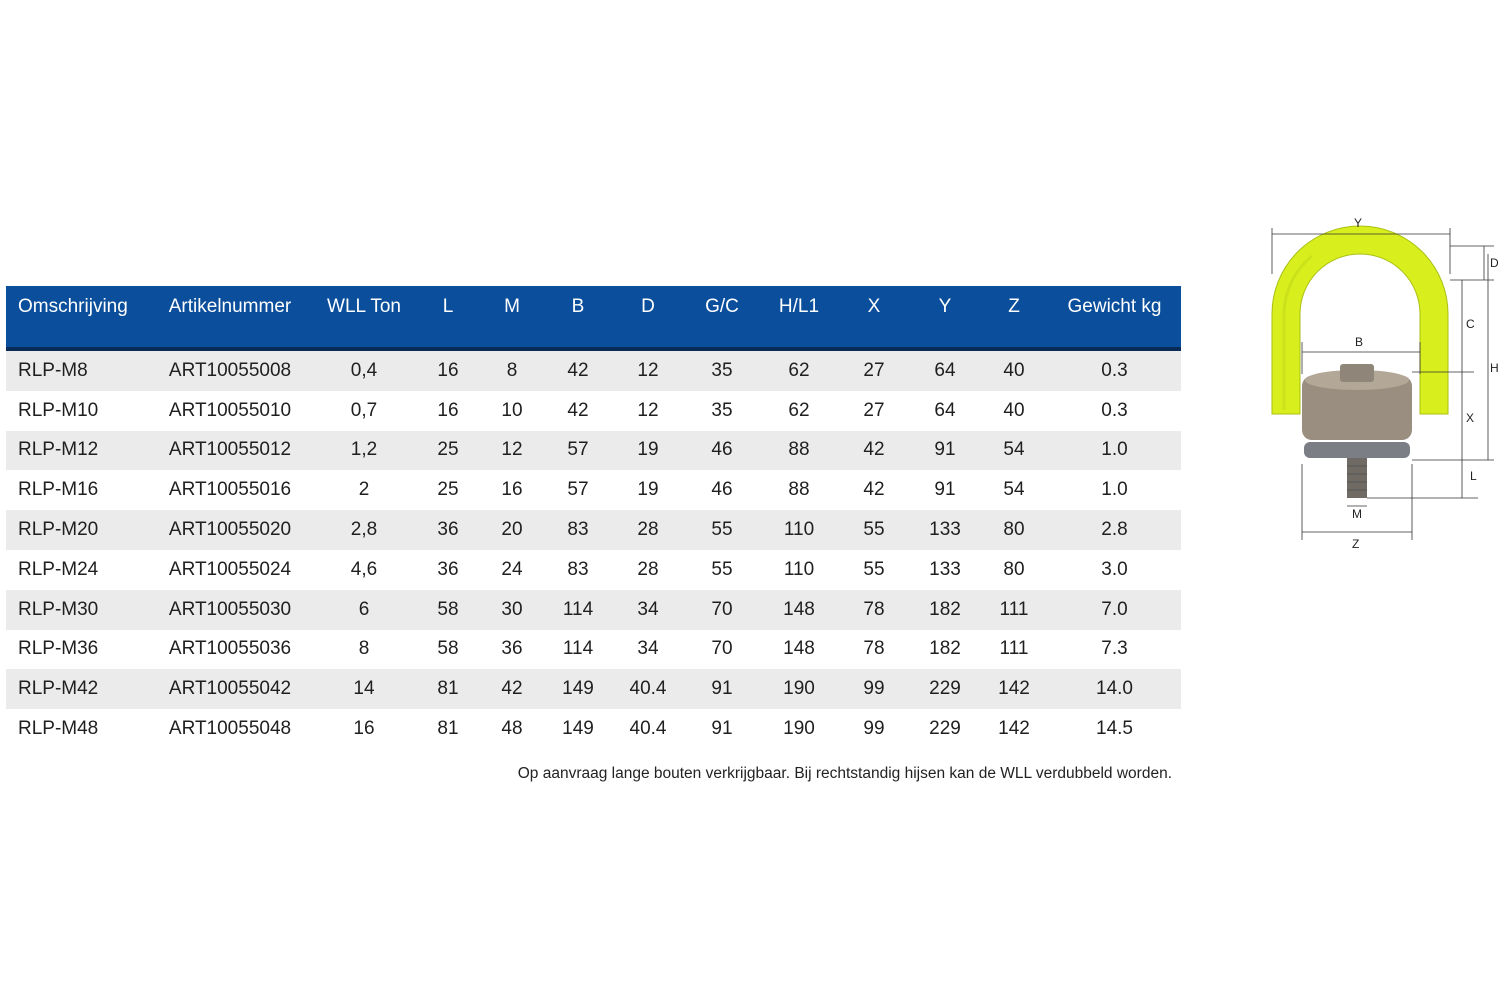 This screenshot has width=1500, height=1000. What do you see at coordinates (722, 649) in the screenshot?
I see `table-cell: 70` at bounding box center [722, 649].